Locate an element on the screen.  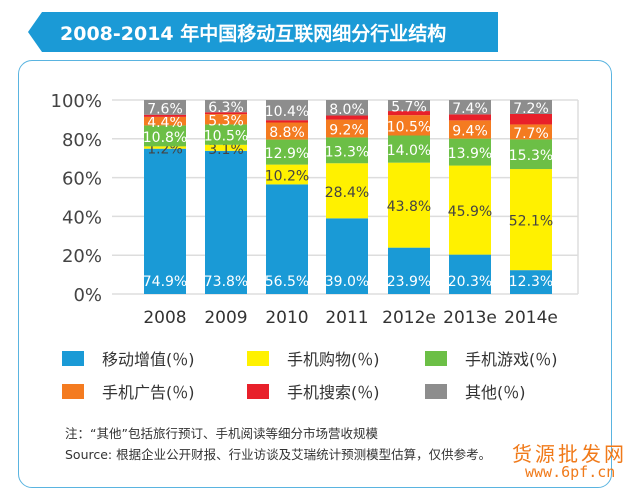
data-label: 10.2% is located at coordinates (287, 176).